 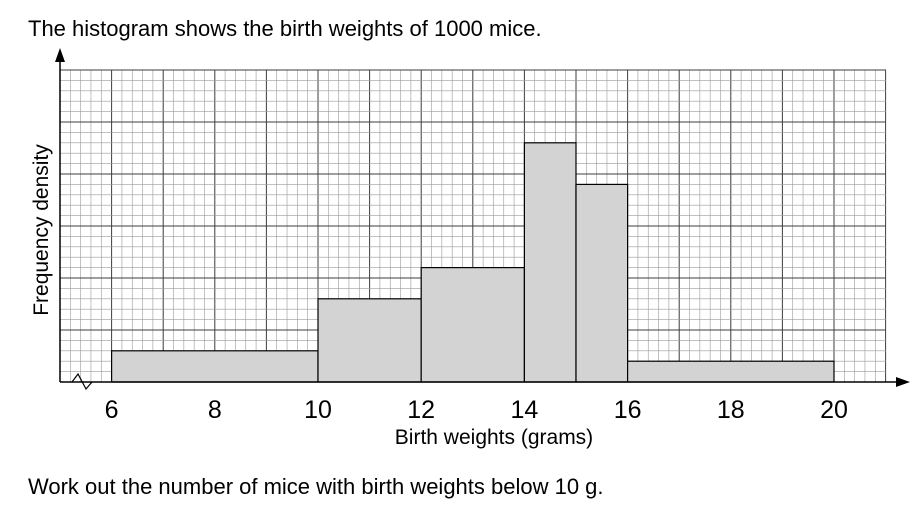 I want to click on x-axis-arrow, so click(x=903, y=382).